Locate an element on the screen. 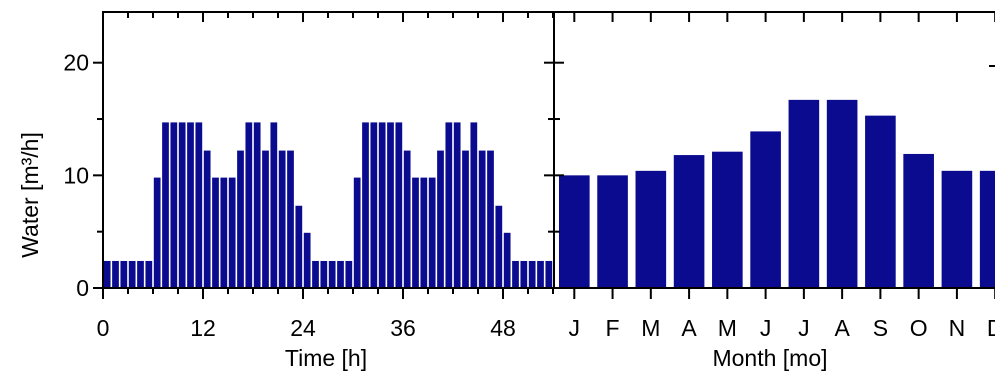 The height and width of the screenshot is (376, 995). x-tick-label-hour: 0 is located at coordinates (103, 328).